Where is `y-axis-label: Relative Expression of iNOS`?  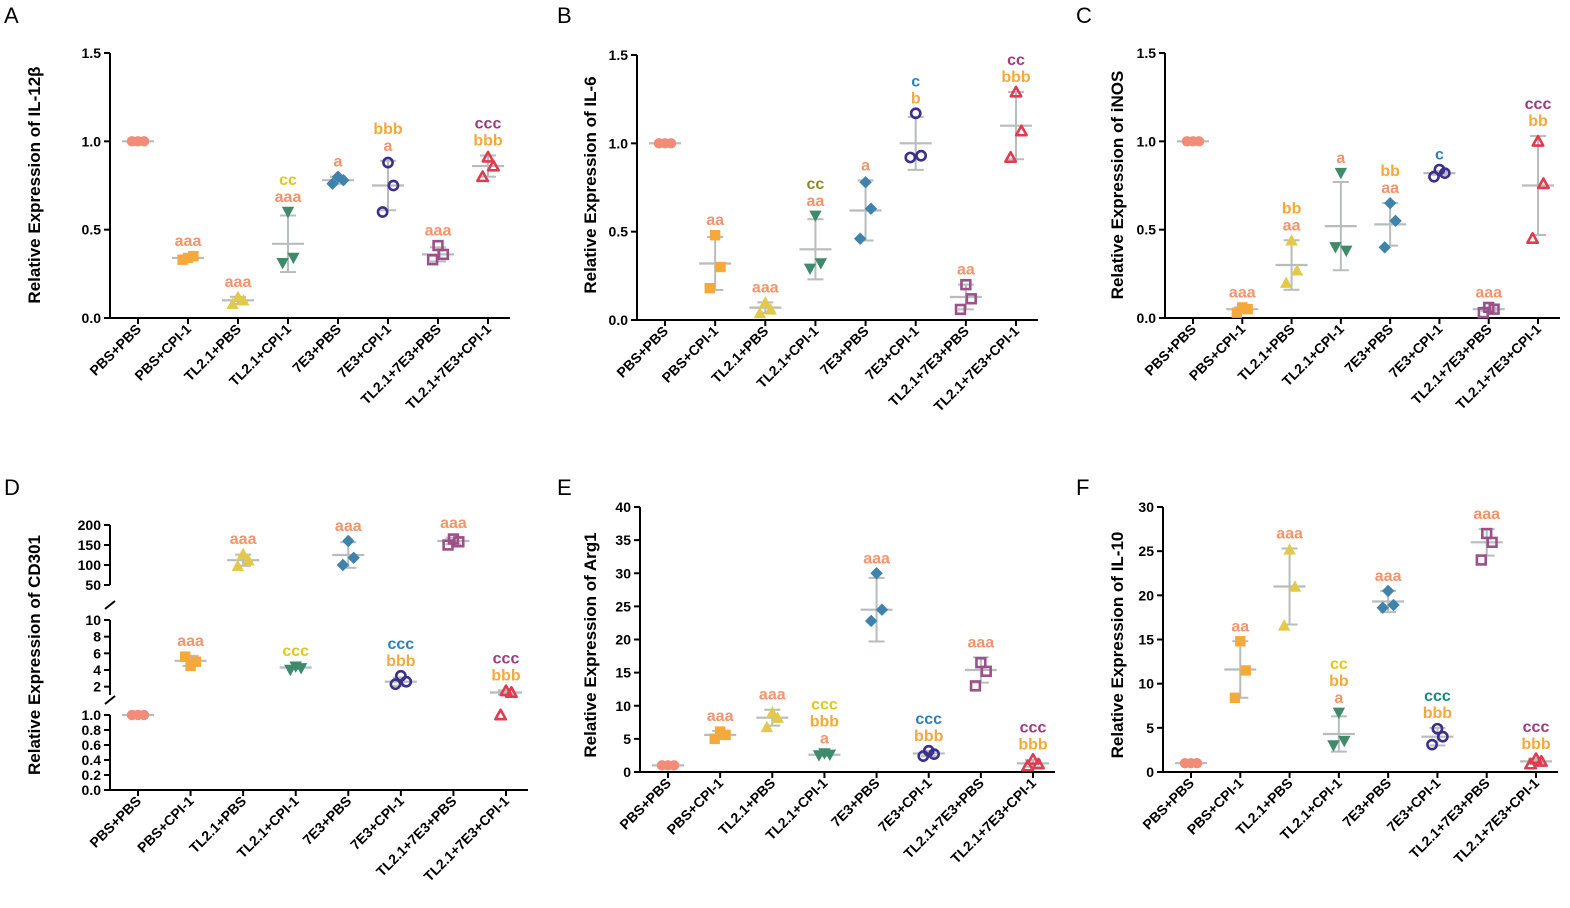
y-axis-label: Relative Expression of iNOS is located at coordinates (1117, 185).